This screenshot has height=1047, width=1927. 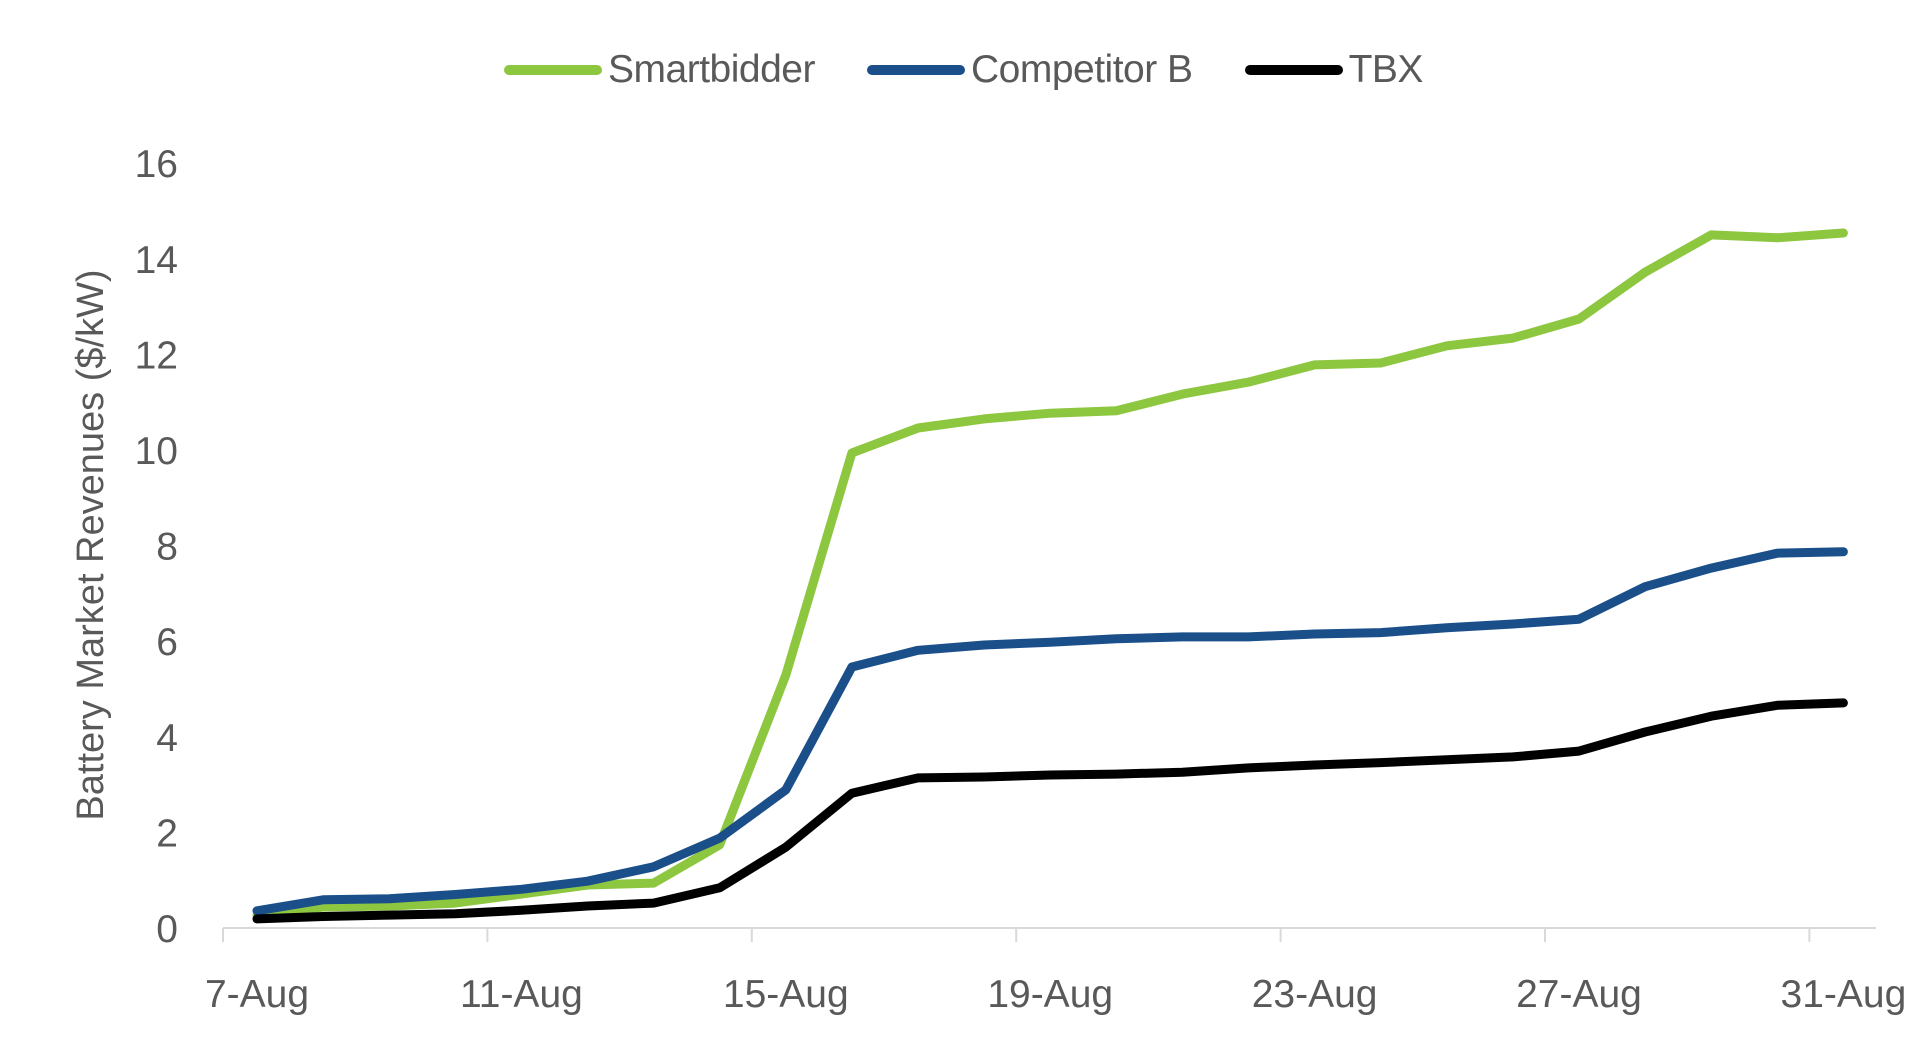 I want to click on y-tick-label: 6, so click(x=167, y=642).